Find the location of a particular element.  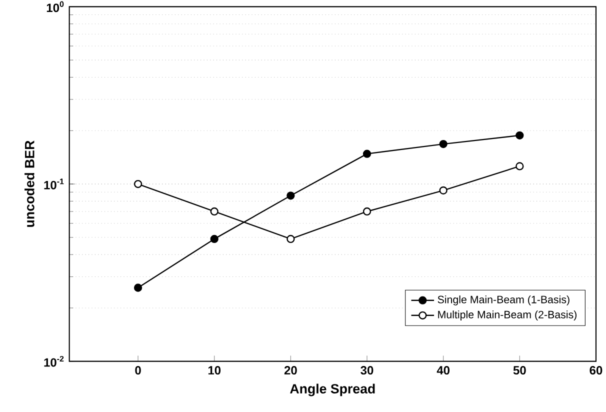

x-tick-label: 0 is located at coordinates (138, 370).